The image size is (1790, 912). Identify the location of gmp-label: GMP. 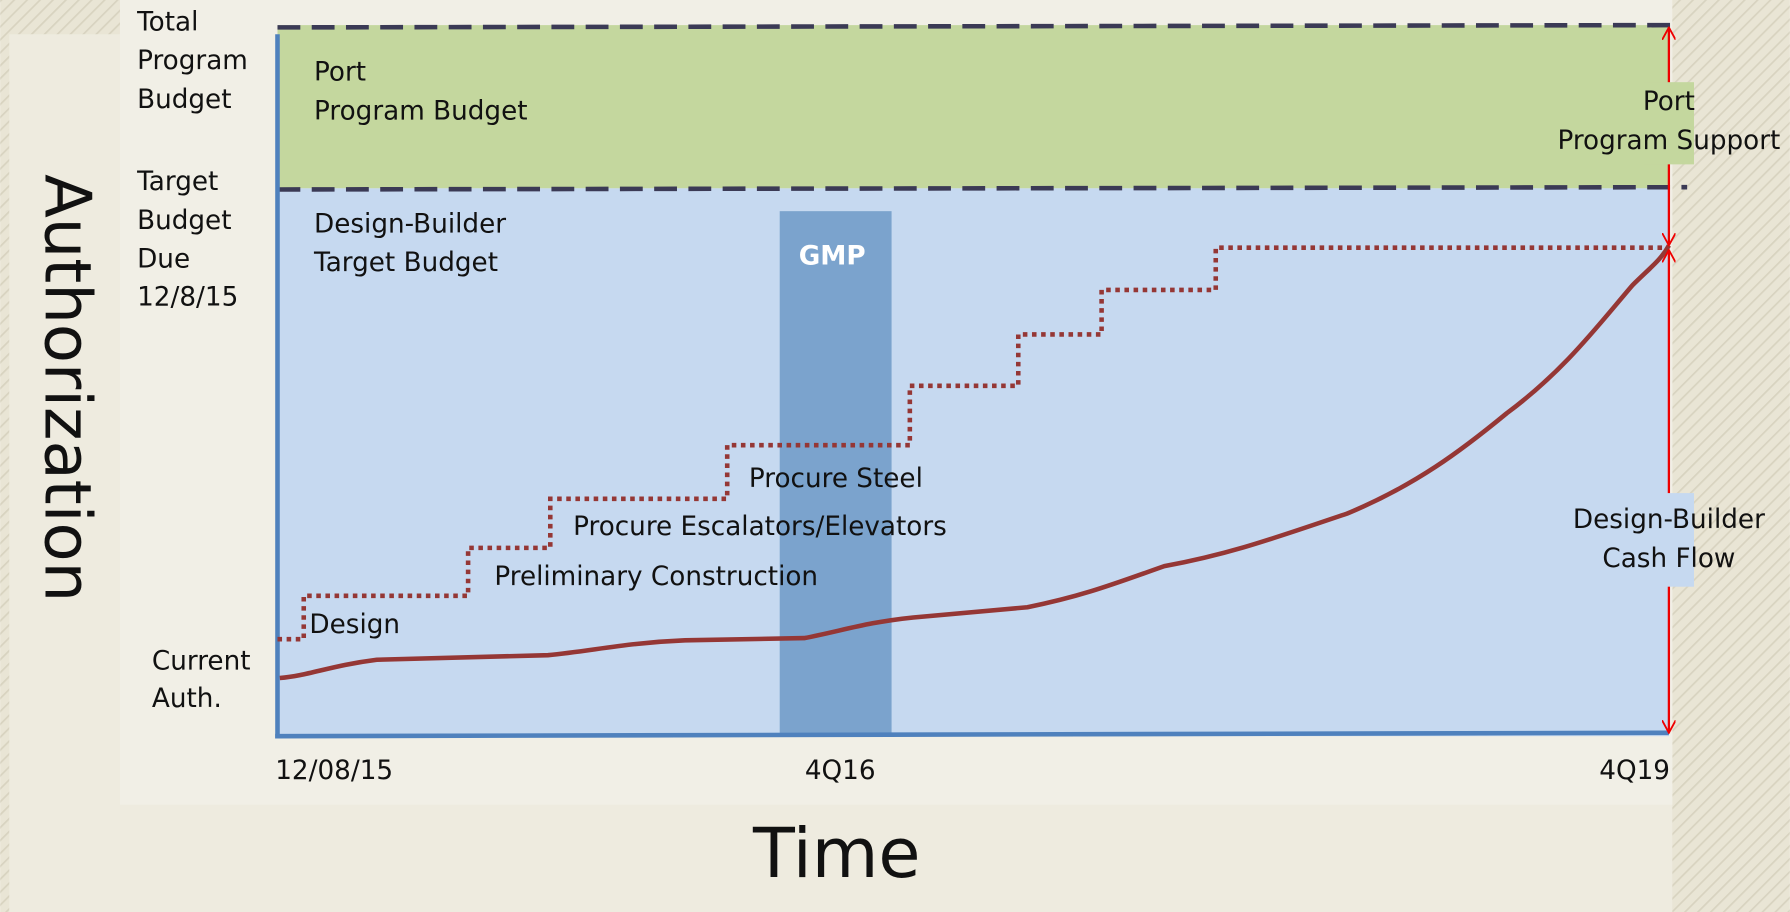
(832, 256).